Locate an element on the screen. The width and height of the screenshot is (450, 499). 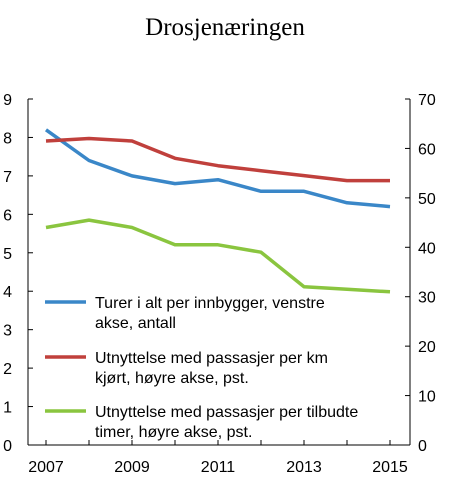
left-tick-label: 7 is located at coordinates (7, 177).